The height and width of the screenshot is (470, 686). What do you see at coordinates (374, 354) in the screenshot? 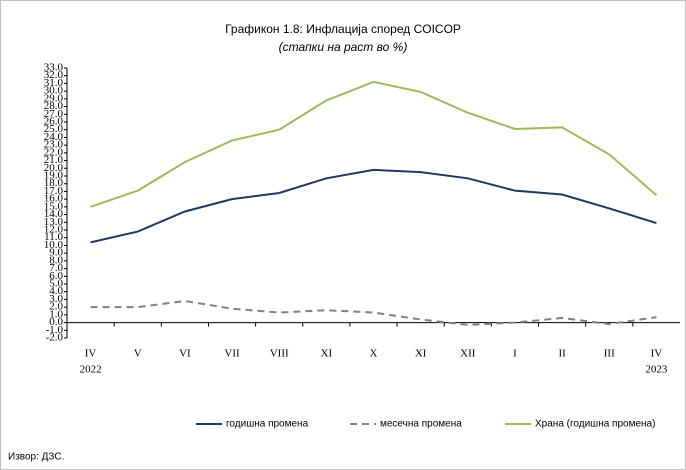
I see `x-tick-label: X` at bounding box center [374, 354].